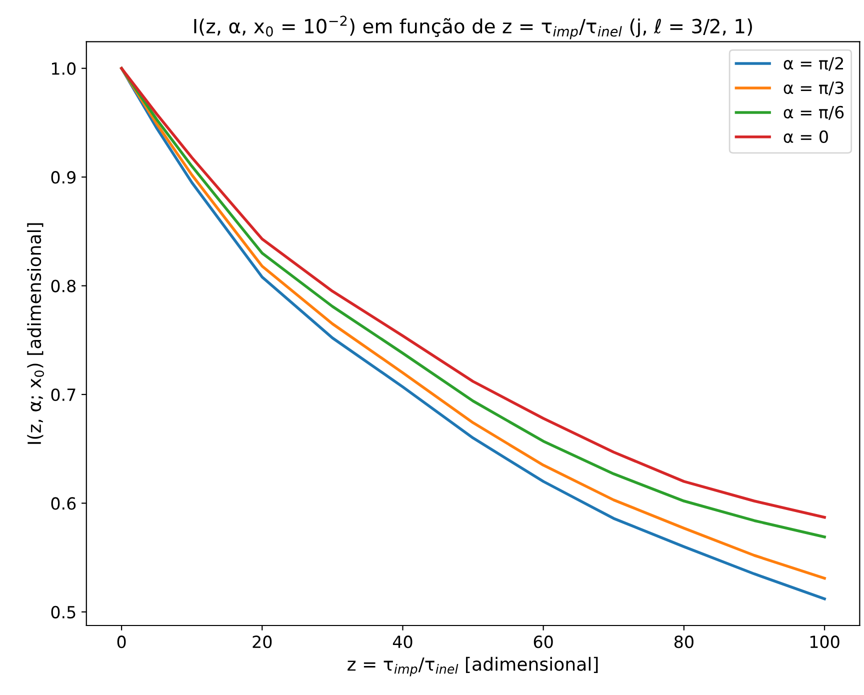 This screenshot has height=695, width=864. Describe the element at coordinates (64, 68) in the screenshot. I see `y-tick-label: 1.0` at that location.